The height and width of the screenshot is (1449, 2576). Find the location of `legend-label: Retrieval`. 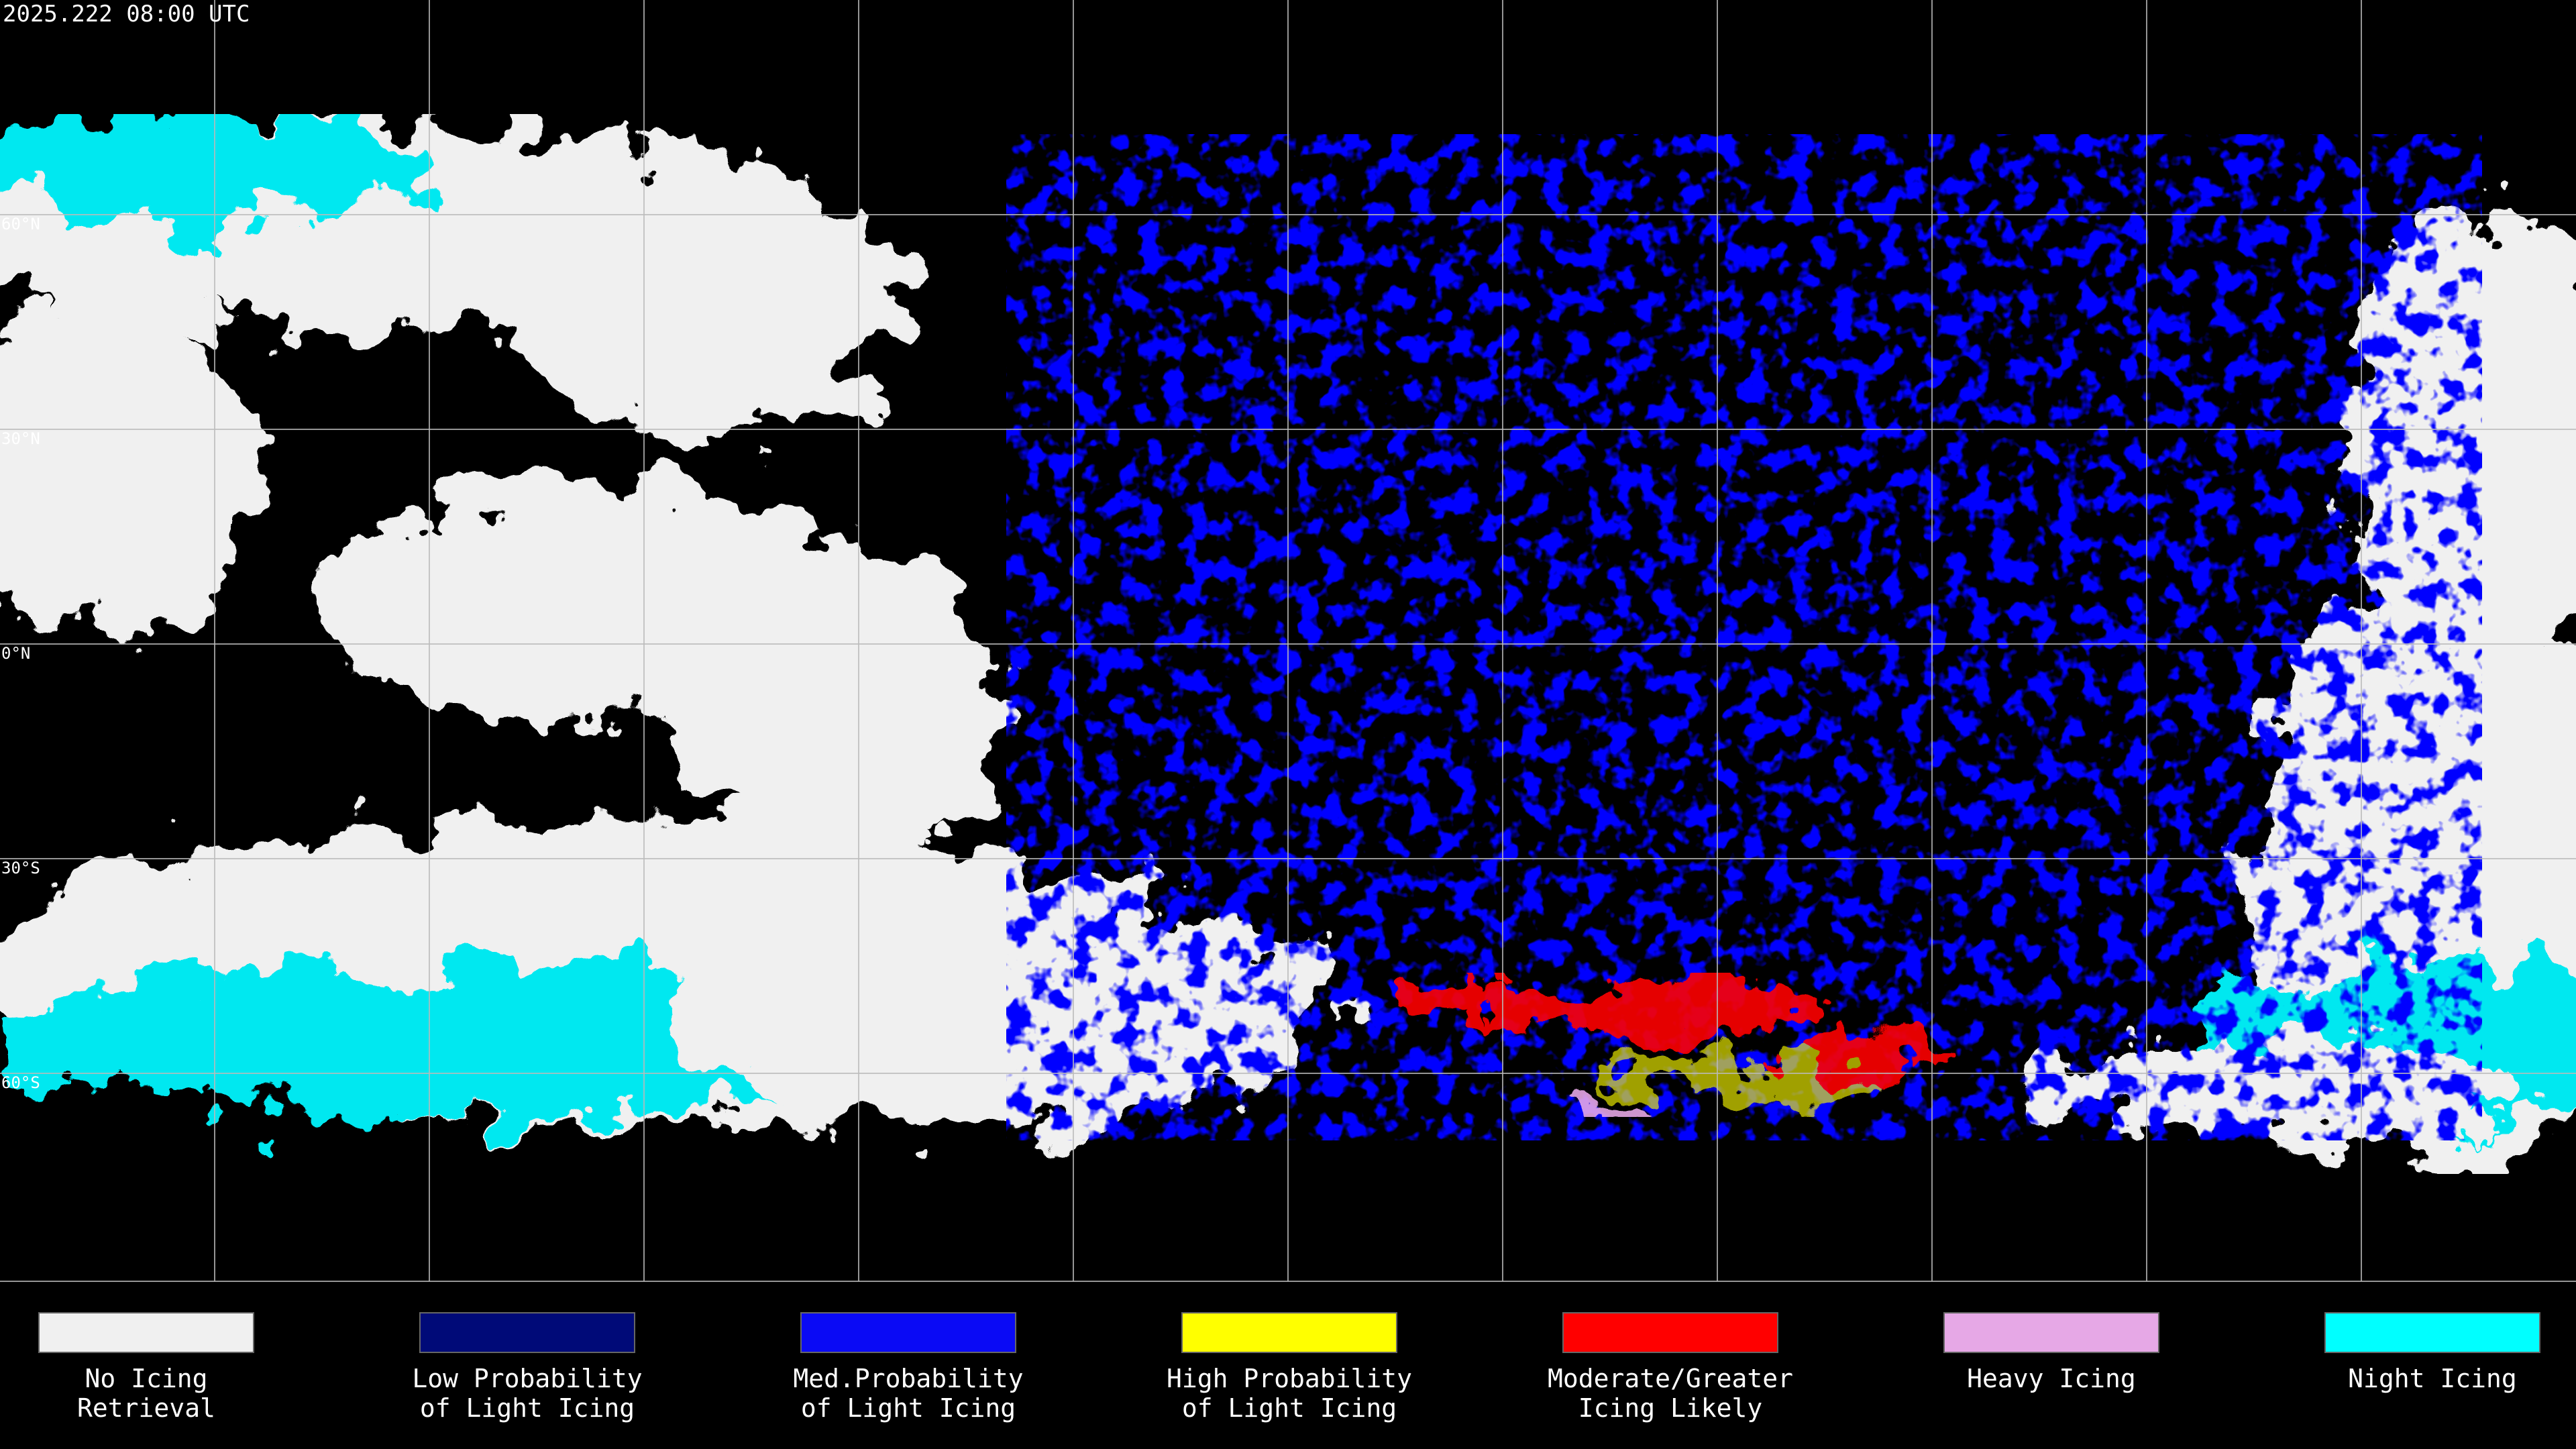

legend-label: Retrieval is located at coordinates (146, 1408).